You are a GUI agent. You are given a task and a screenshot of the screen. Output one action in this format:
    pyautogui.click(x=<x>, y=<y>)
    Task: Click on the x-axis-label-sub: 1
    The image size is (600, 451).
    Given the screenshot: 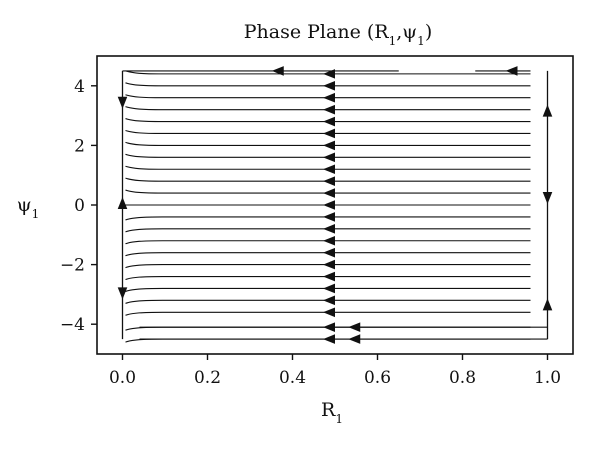 What is the action you would take?
    pyautogui.click(x=339, y=419)
    